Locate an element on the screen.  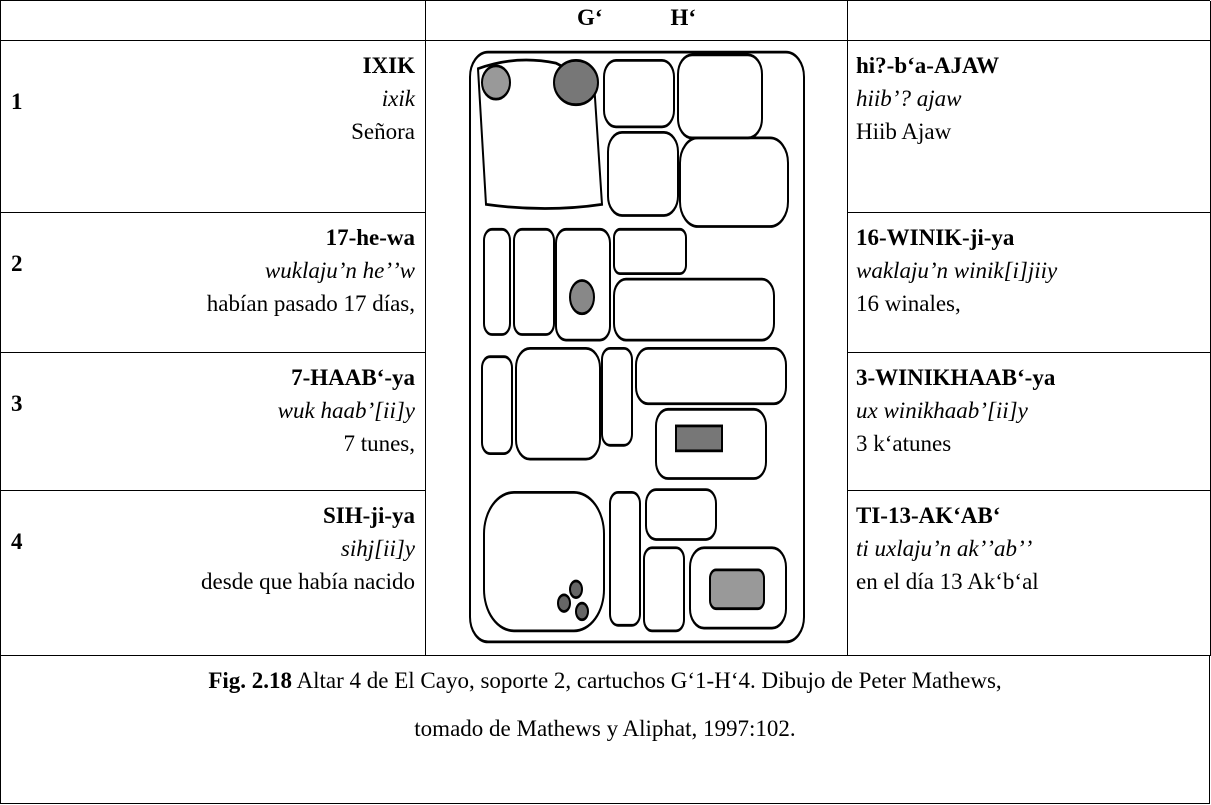
row-right-cell: hi?-b‘a-AJAW hiibʼ? ajaw Hiib Ajaw is located at coordinates (1029, 127).